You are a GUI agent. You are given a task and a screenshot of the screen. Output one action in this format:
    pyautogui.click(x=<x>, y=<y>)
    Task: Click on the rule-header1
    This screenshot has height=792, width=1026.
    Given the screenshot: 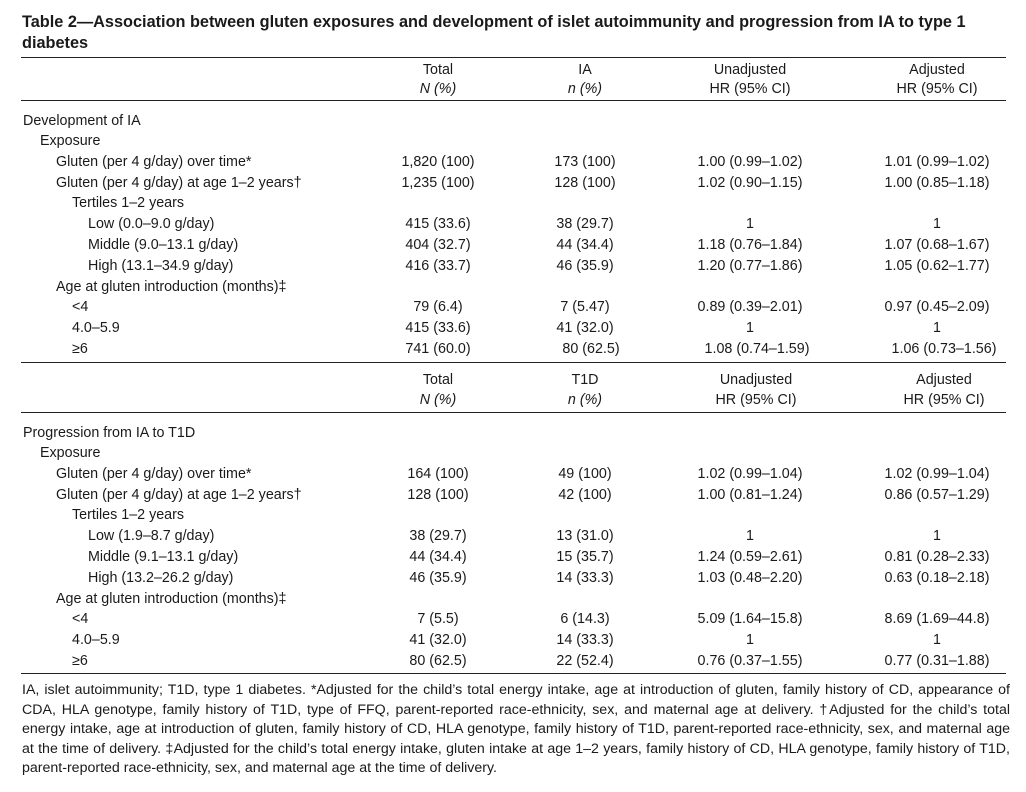 What is the action you would take?
    pyautogui.click(x=513, y=100)
    